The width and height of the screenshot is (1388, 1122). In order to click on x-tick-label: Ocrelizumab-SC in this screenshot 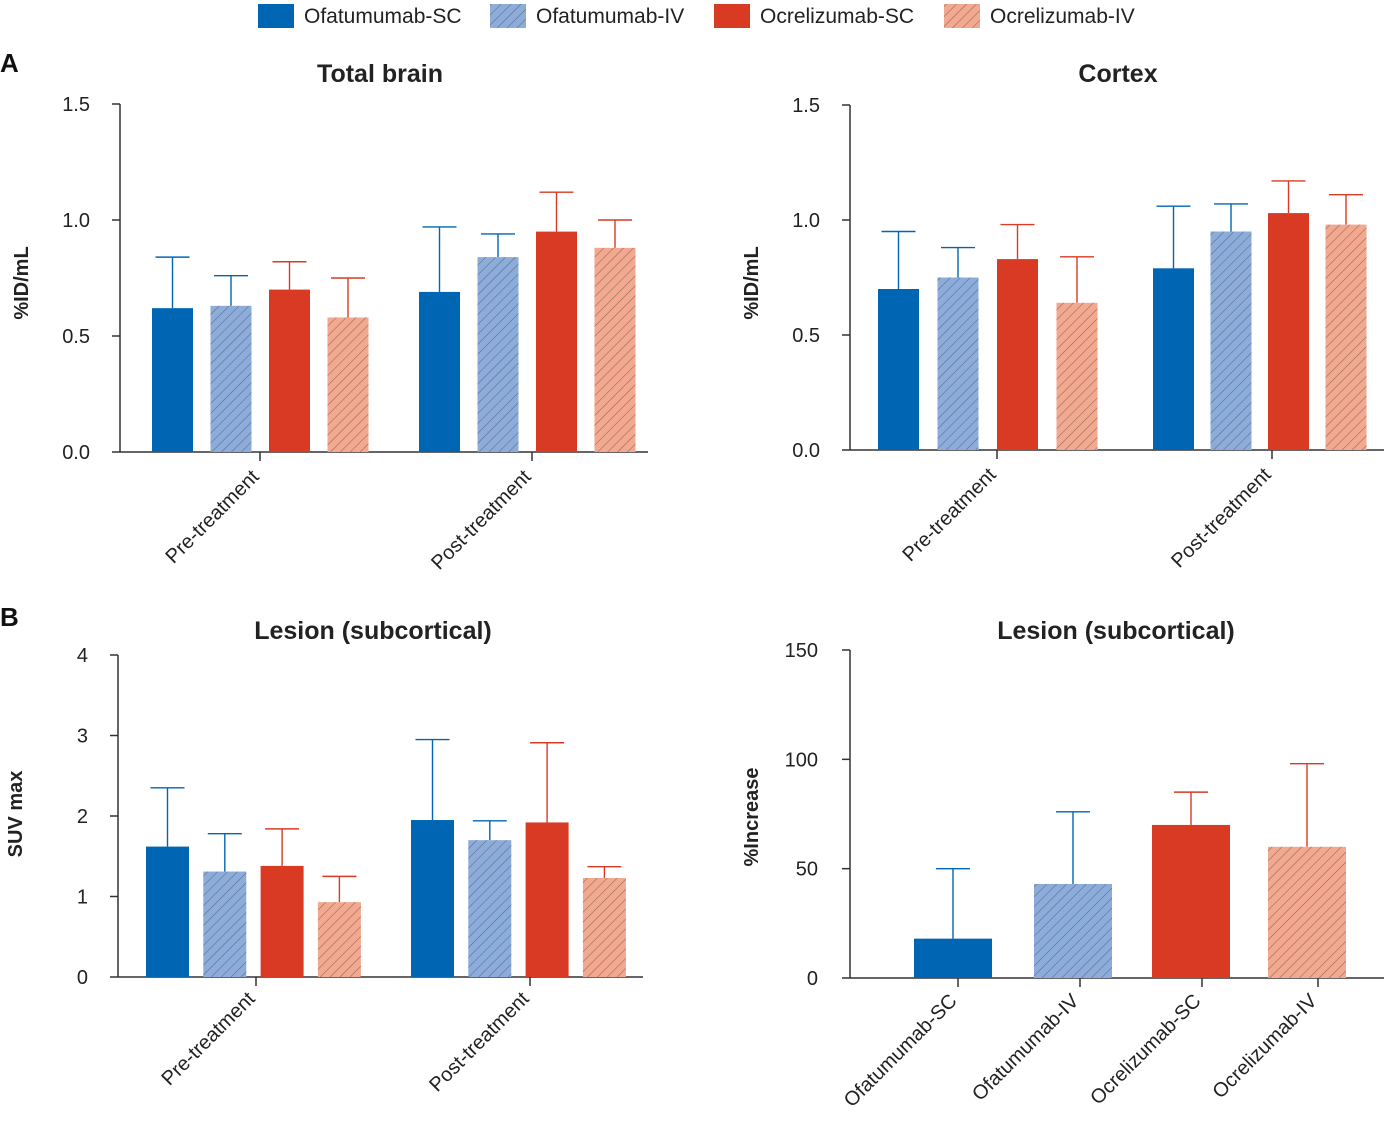, I will do `click(1145, 1049)`.